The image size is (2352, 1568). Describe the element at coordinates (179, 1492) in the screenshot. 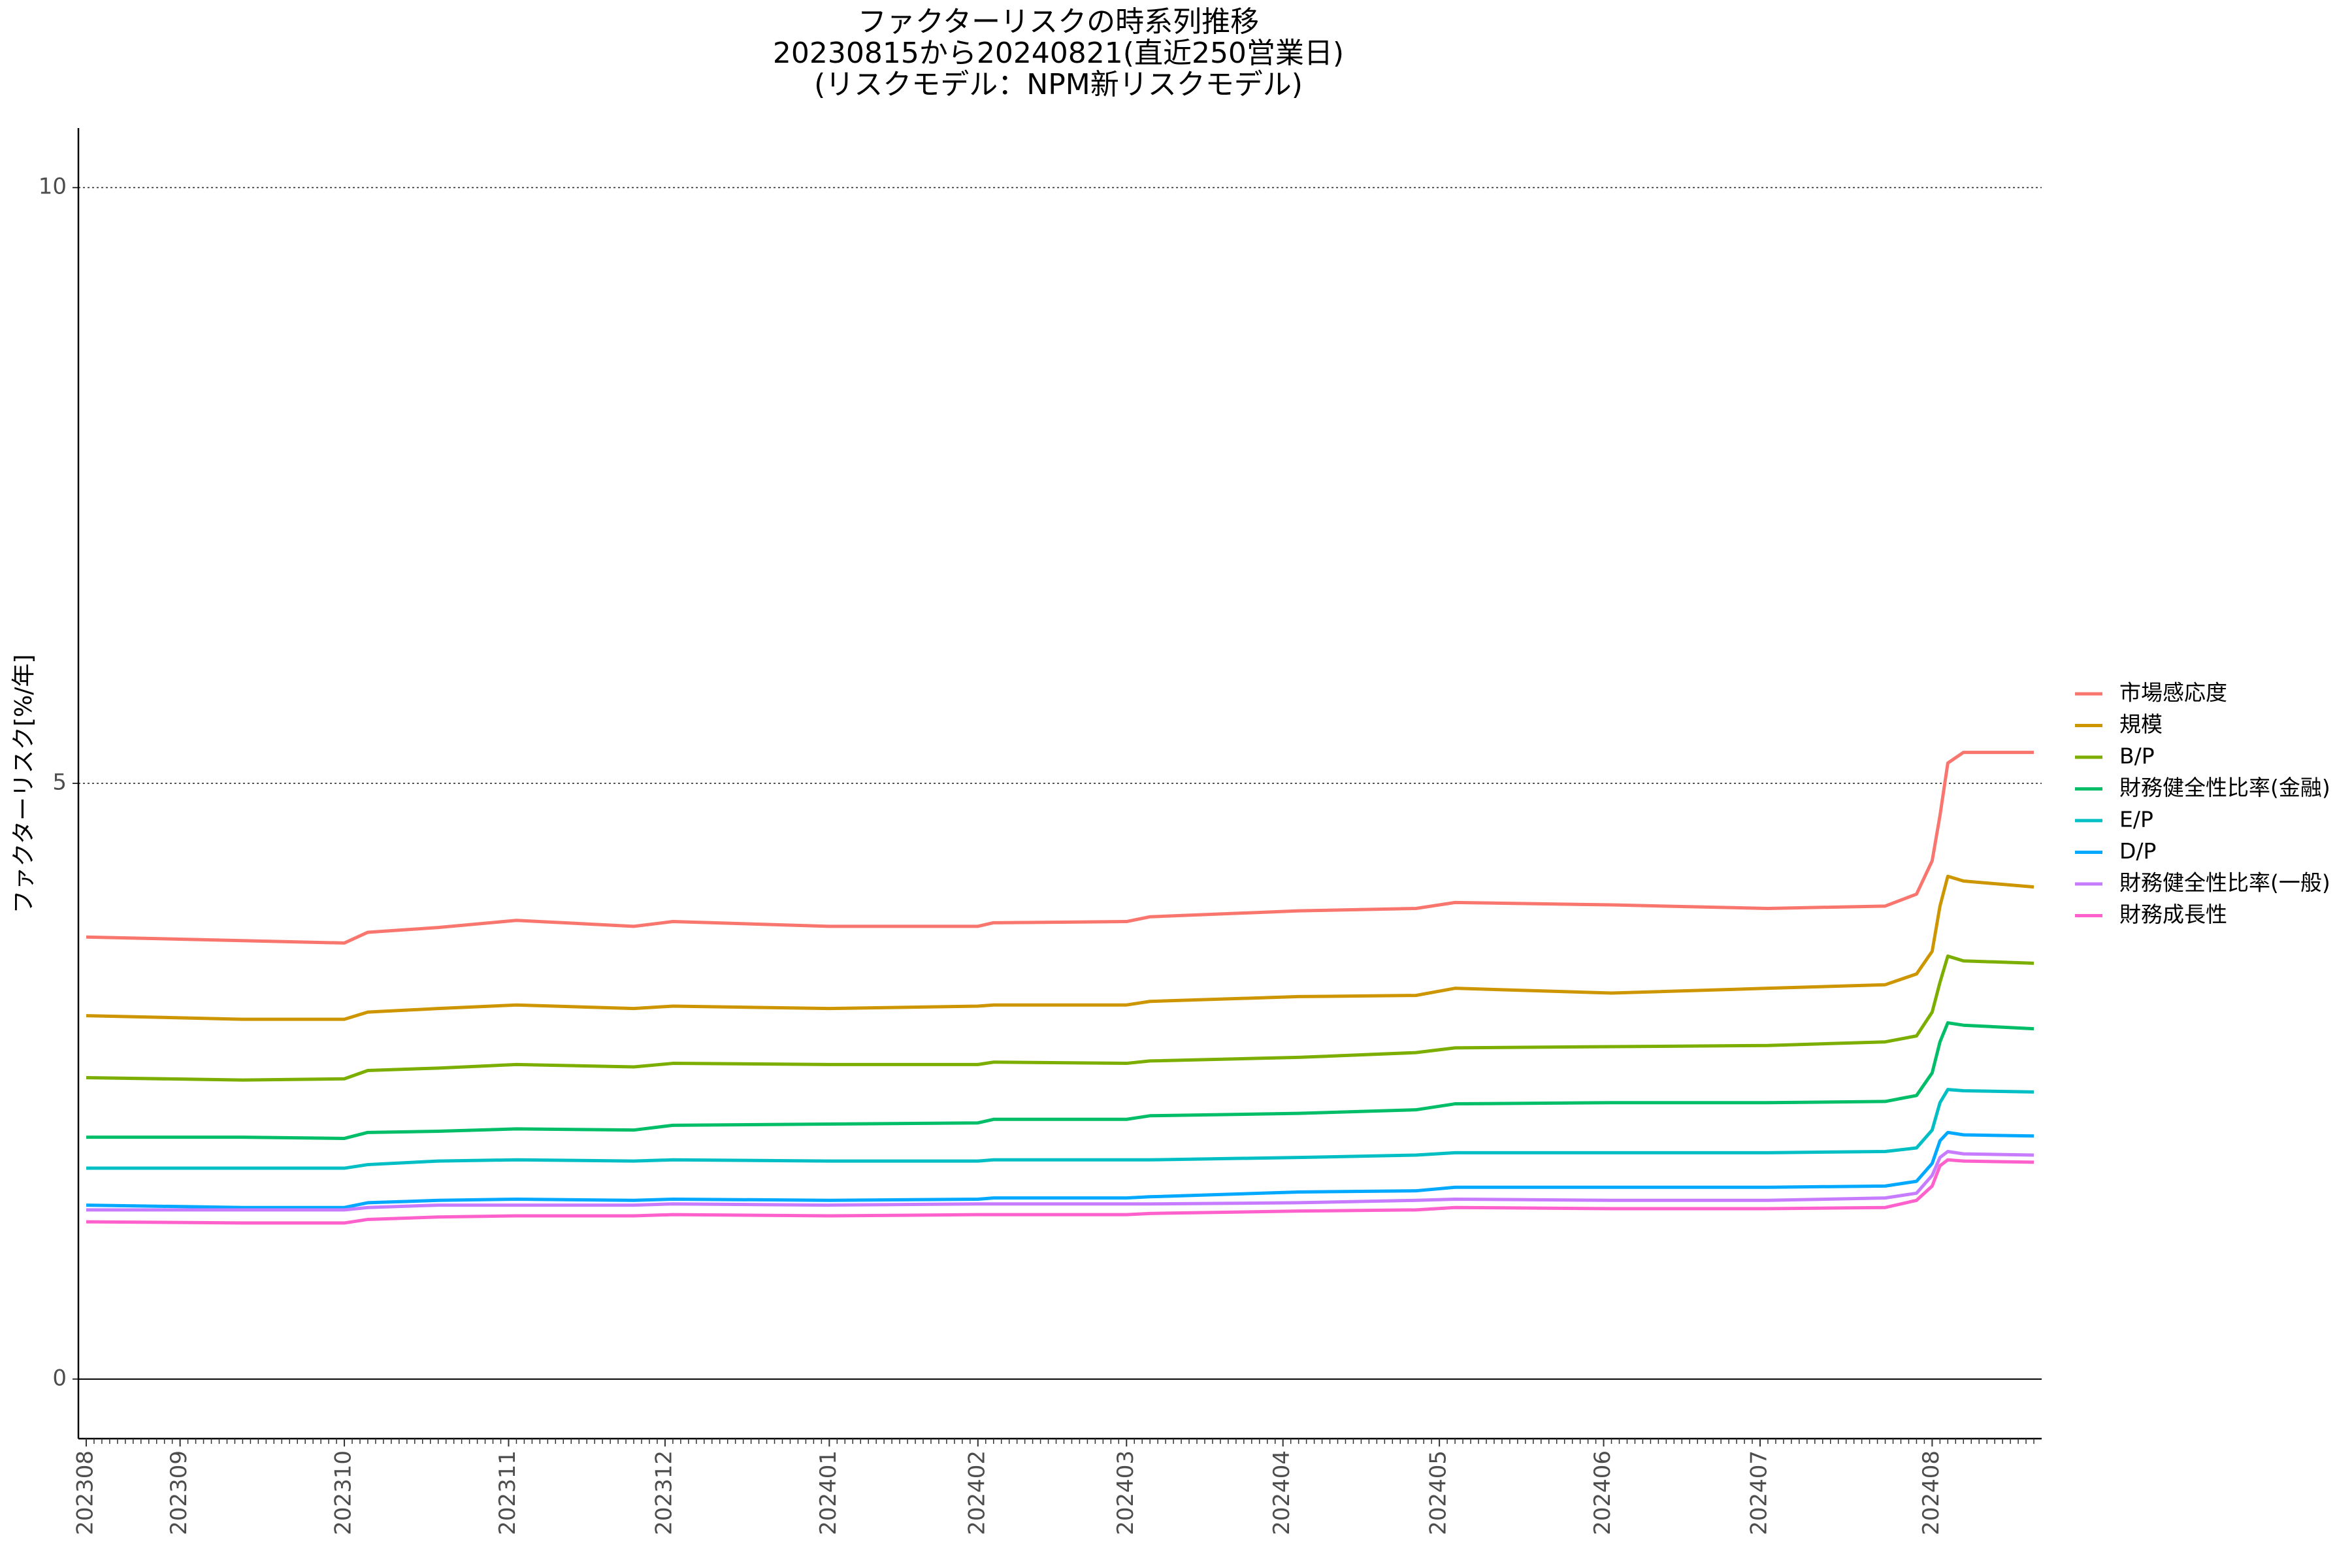

I see `x-tick-label: 202309` at that location.